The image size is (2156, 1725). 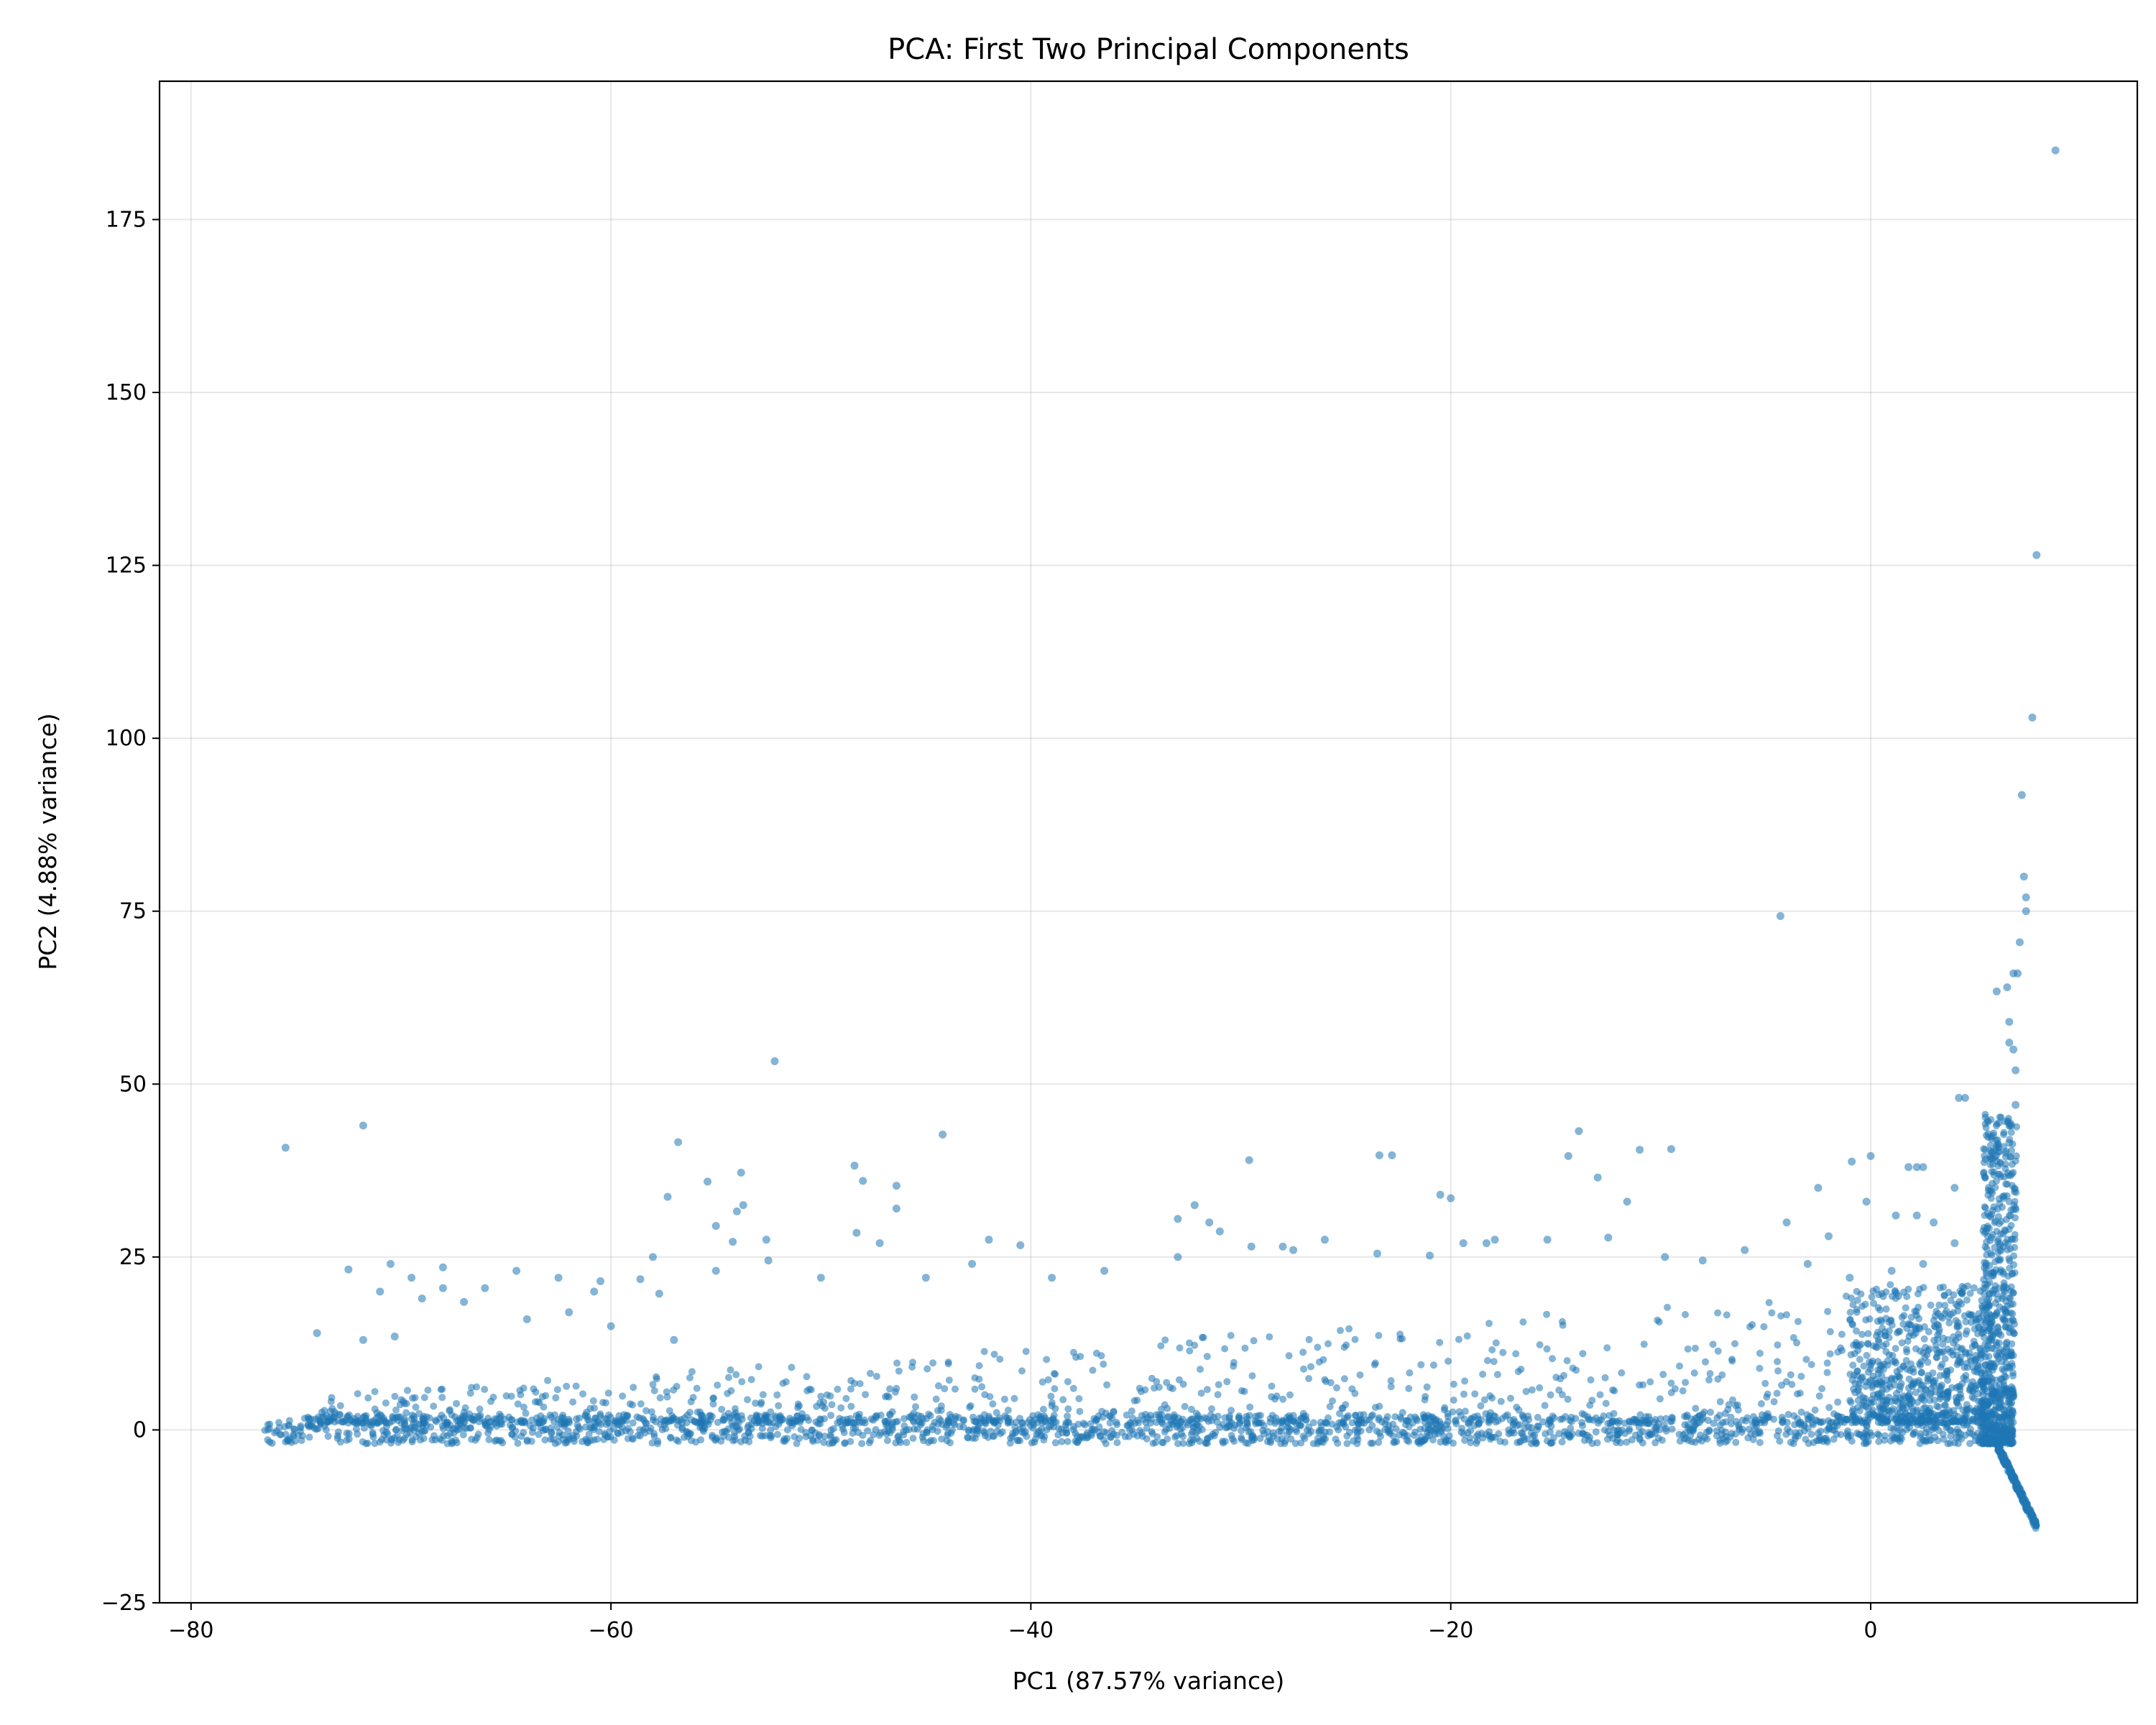 What do you see at coordinates (610, 1630) in the screenshot?
I see `x-tick-label: −60` at bounding box center [610, 1630].